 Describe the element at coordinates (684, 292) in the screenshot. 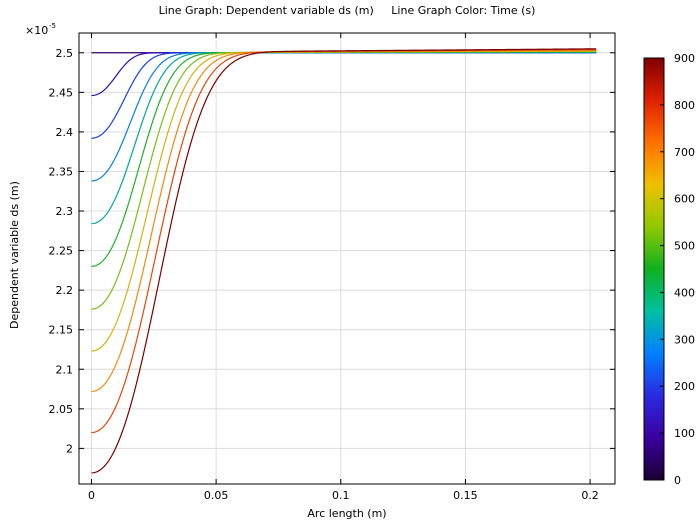

I see `colorbar-tick-label: 400` at that location.